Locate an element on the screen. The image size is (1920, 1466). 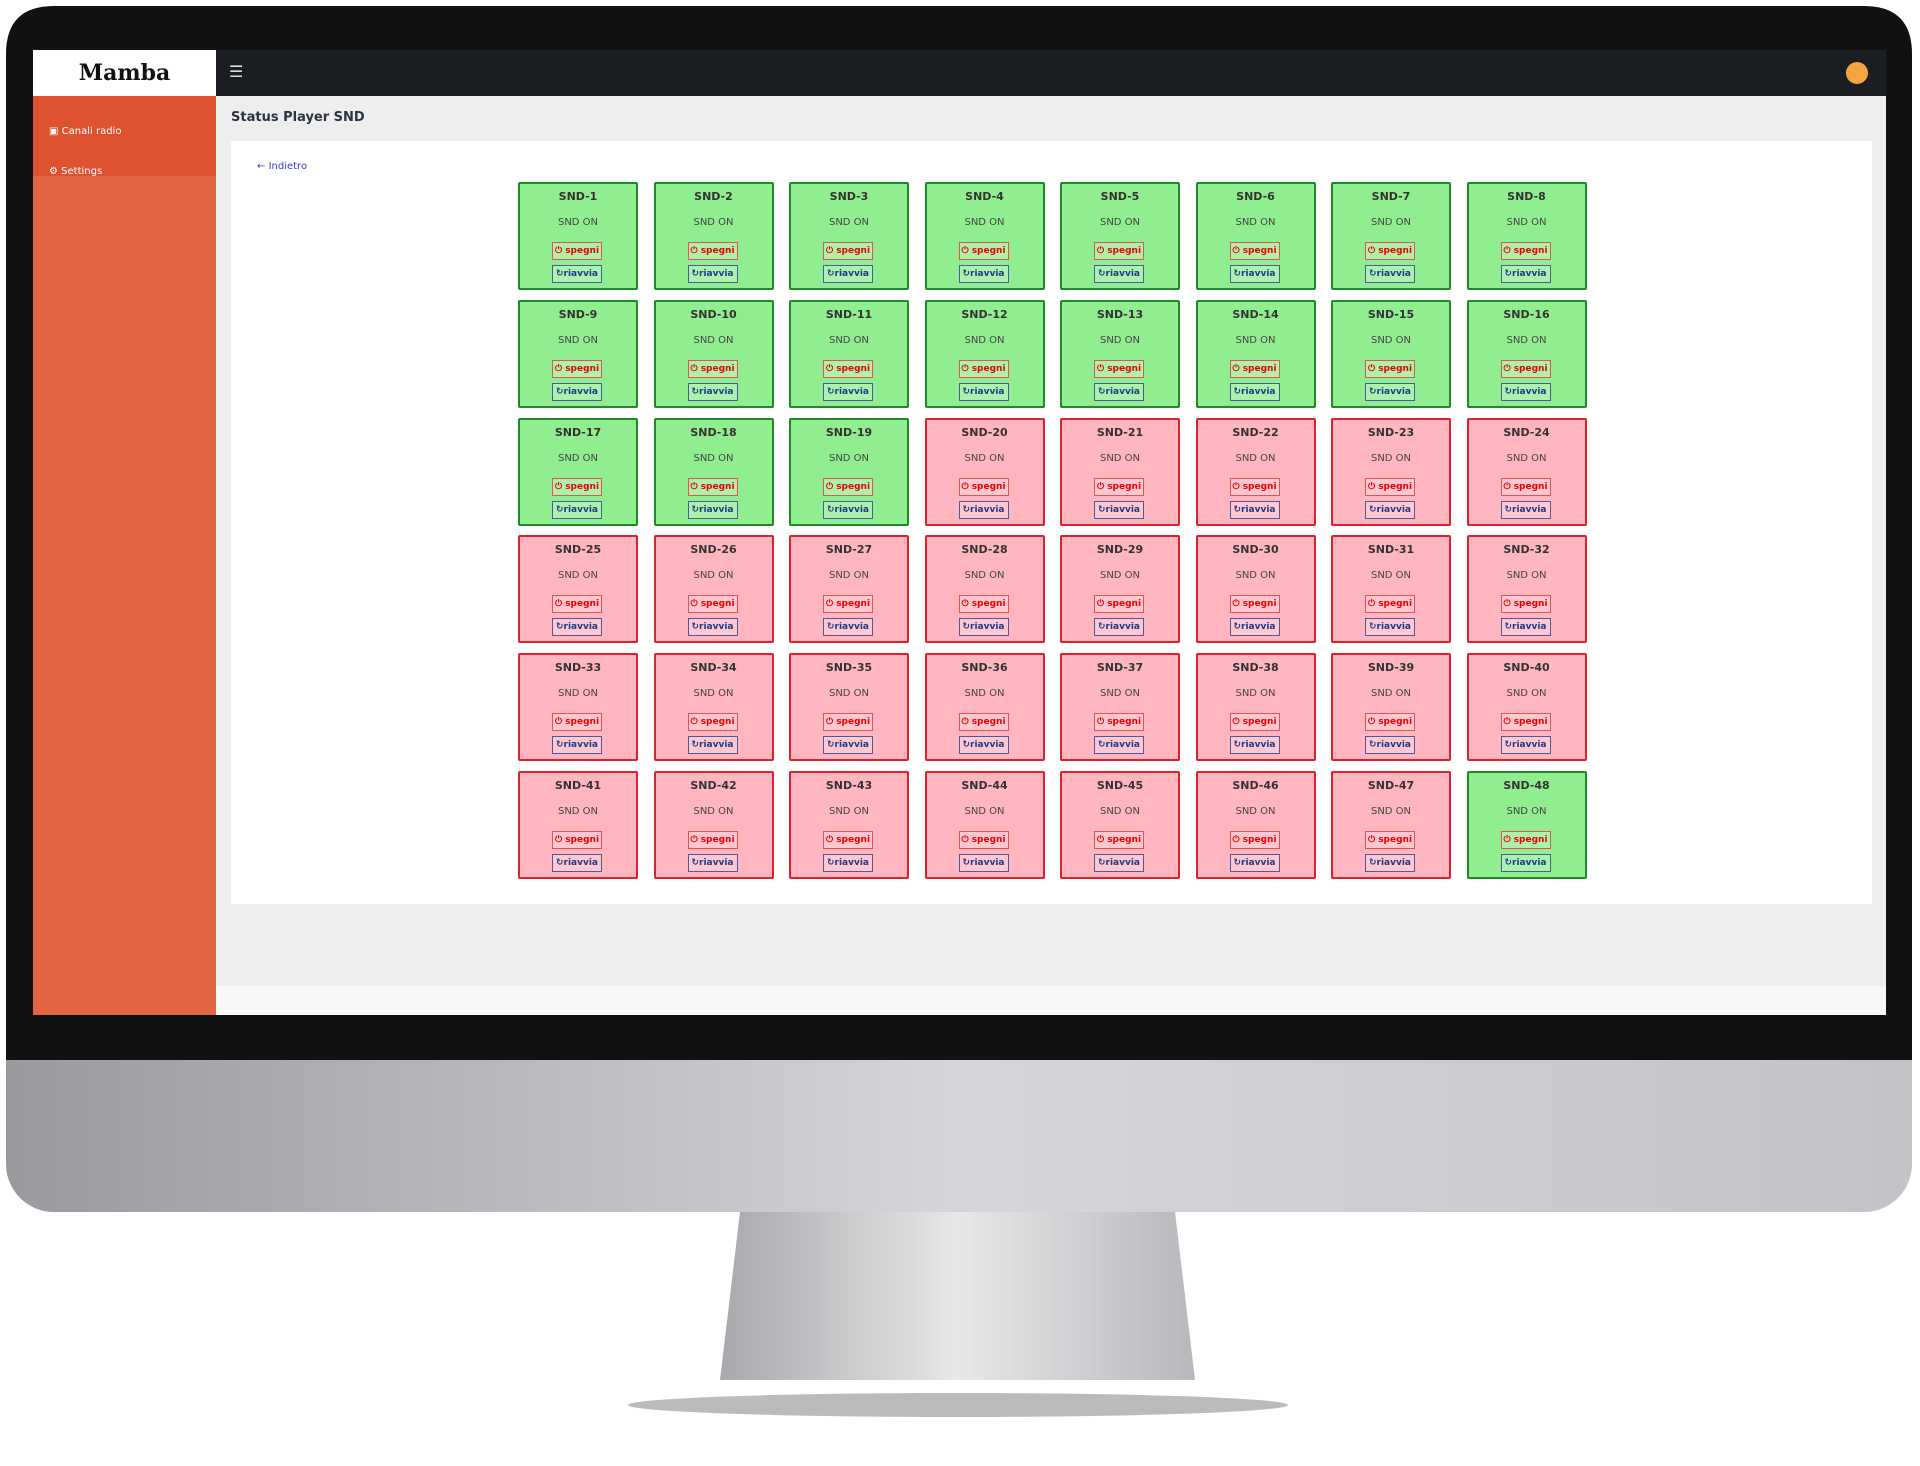
sidebar-item: ⚙ Settings is located at coordinates (76, 171).